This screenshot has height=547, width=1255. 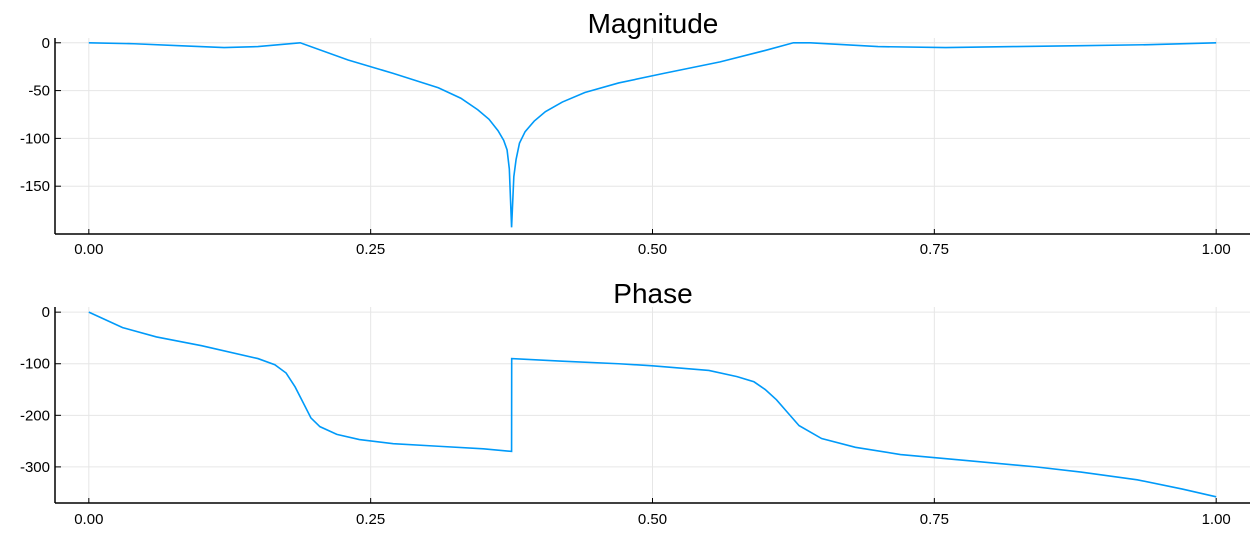 What do you see at coordinates (652, 293) in the screenshot?
I see `phase-title: Phase` at bounding box center [652, 293].